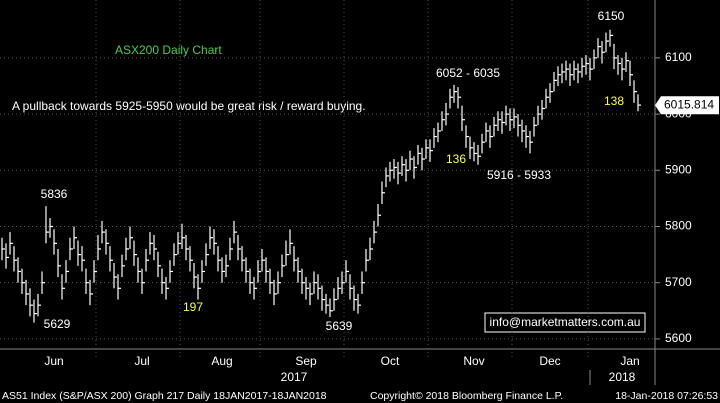  Describe the element at coordinates (360, 394) in the screenshot. I see `footer-bar` at that location.